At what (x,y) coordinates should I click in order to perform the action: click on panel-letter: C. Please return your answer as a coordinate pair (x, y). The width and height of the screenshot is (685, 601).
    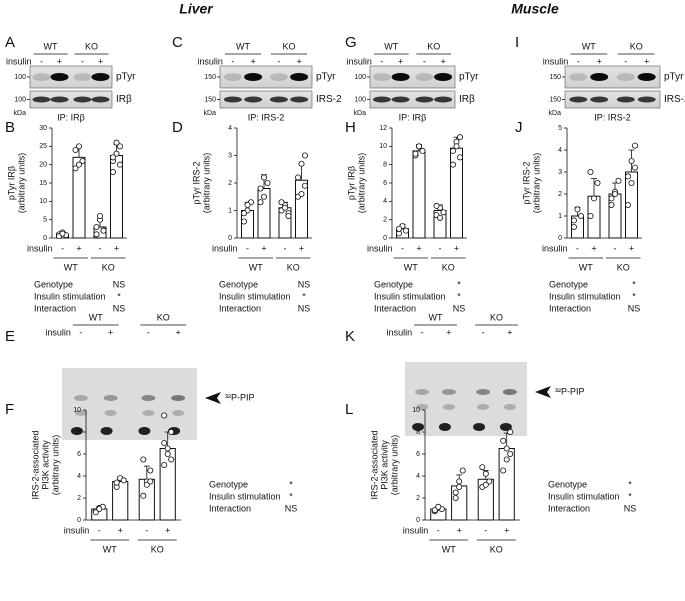
    Looking at the image, I should click on (177, 42).